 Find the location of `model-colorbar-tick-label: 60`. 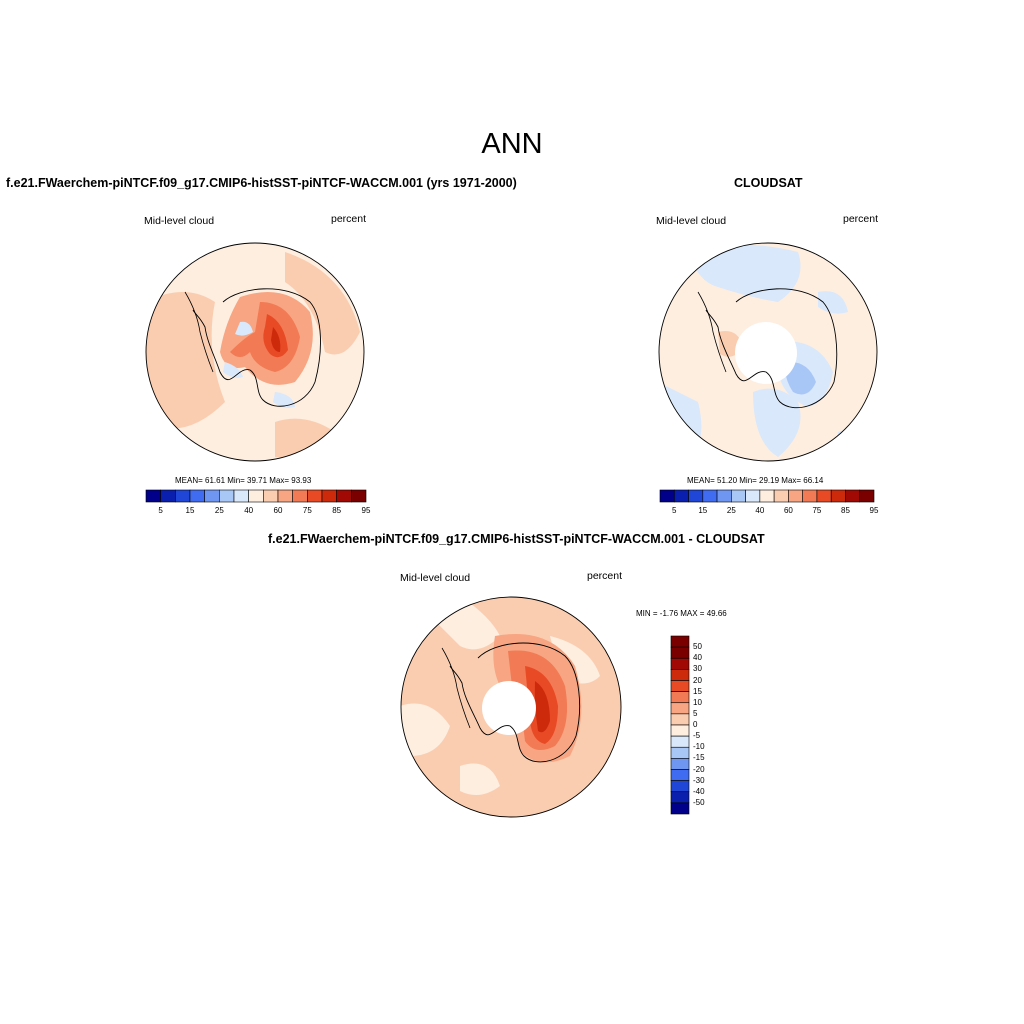

model-colorbar-tick-label: 60 is located at coordinates (278, 510).